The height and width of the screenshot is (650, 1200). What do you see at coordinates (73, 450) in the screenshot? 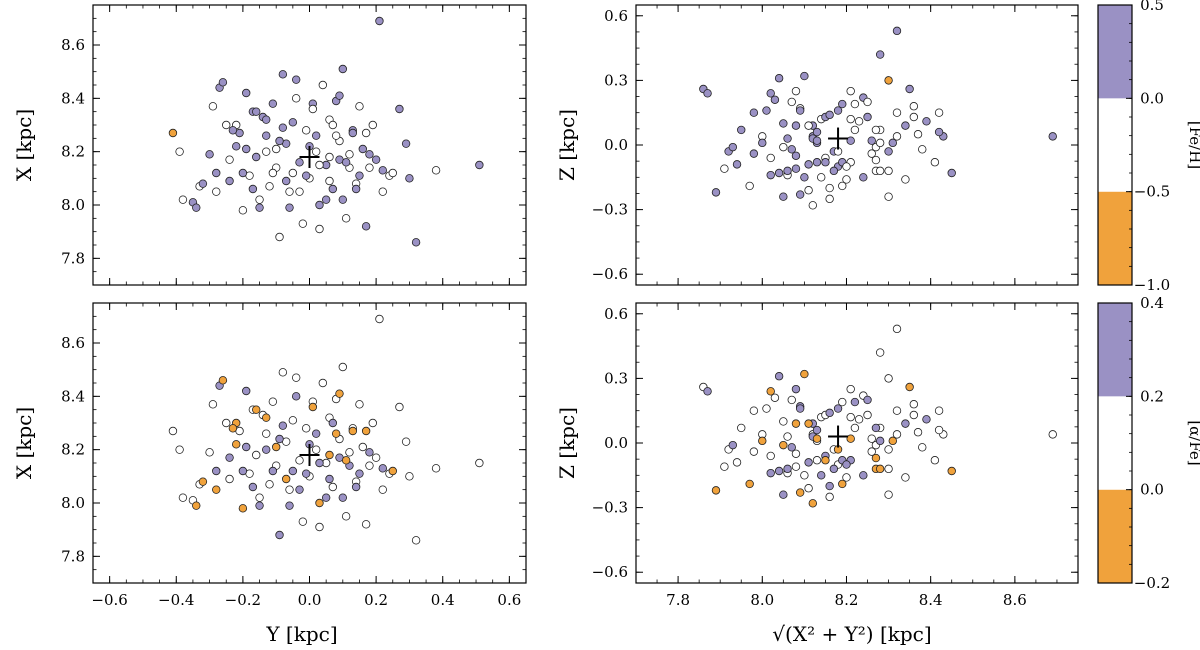
I see `y-tick-label: 8.2` at bounding box center [73, 450].